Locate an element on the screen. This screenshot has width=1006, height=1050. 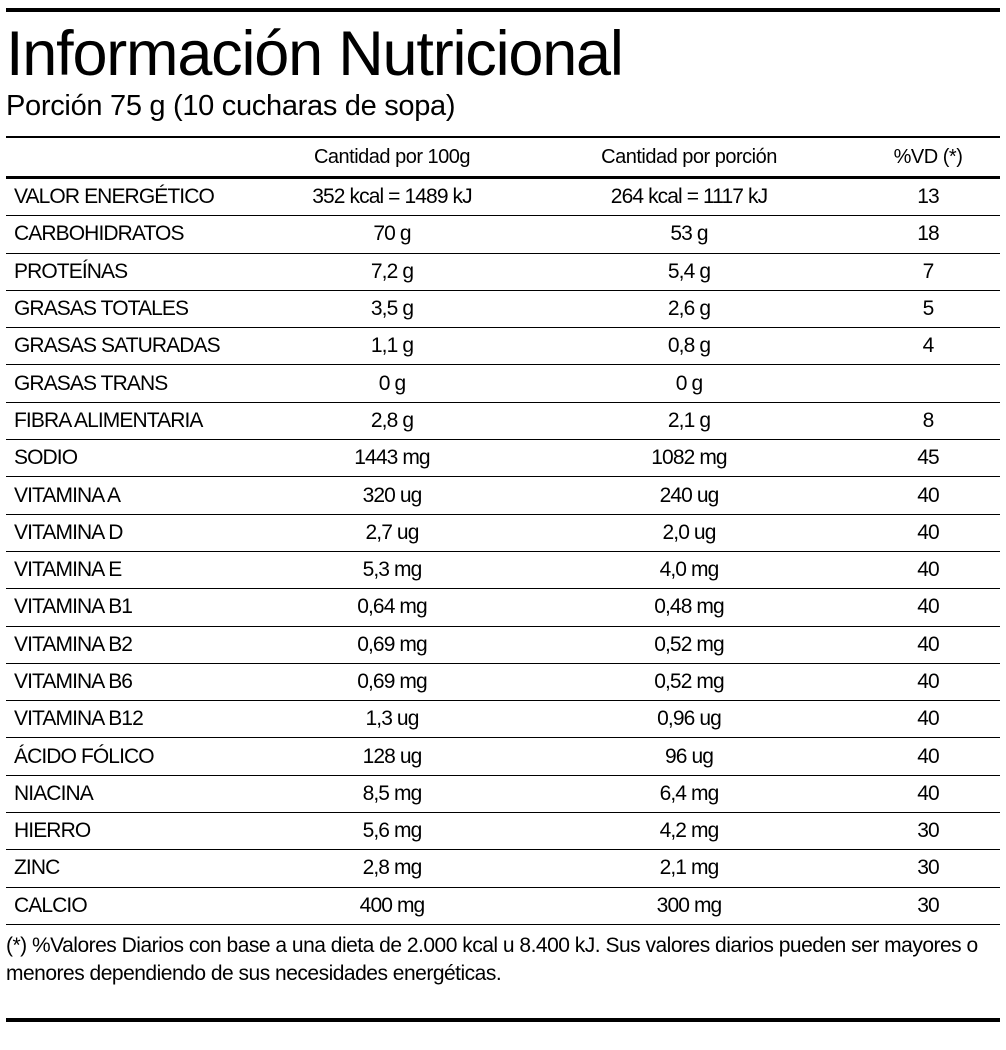
nutrient-name: PROTEÍNAS is located at coordinates (71, 271).